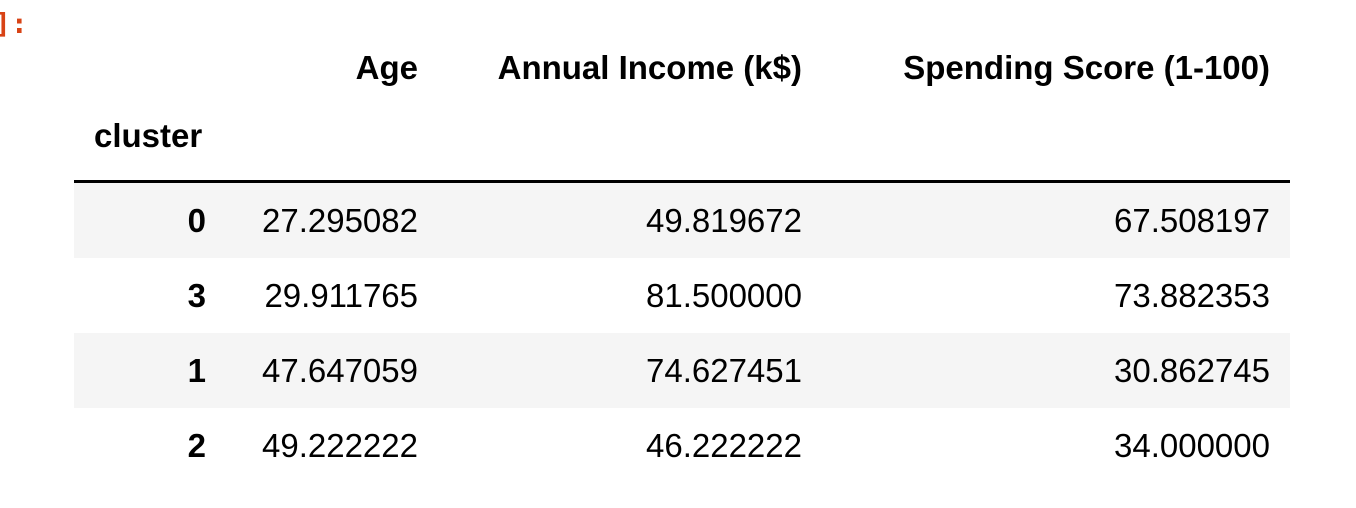 This screenshot has width=1356, height=508. What do you see at coordinates (1056, 370) in the screenshot?
I see `cell-spending-score: 30.862745` at bounding box center [1056, 370].